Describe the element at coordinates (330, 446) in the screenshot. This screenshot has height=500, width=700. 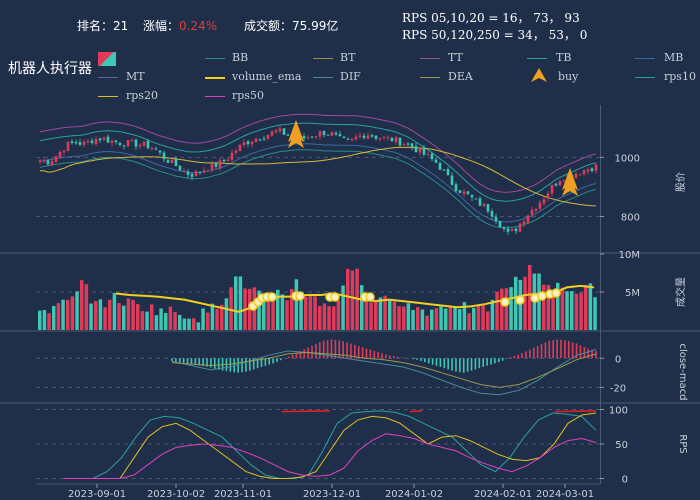
I see `rps-line-rps20` at that location.